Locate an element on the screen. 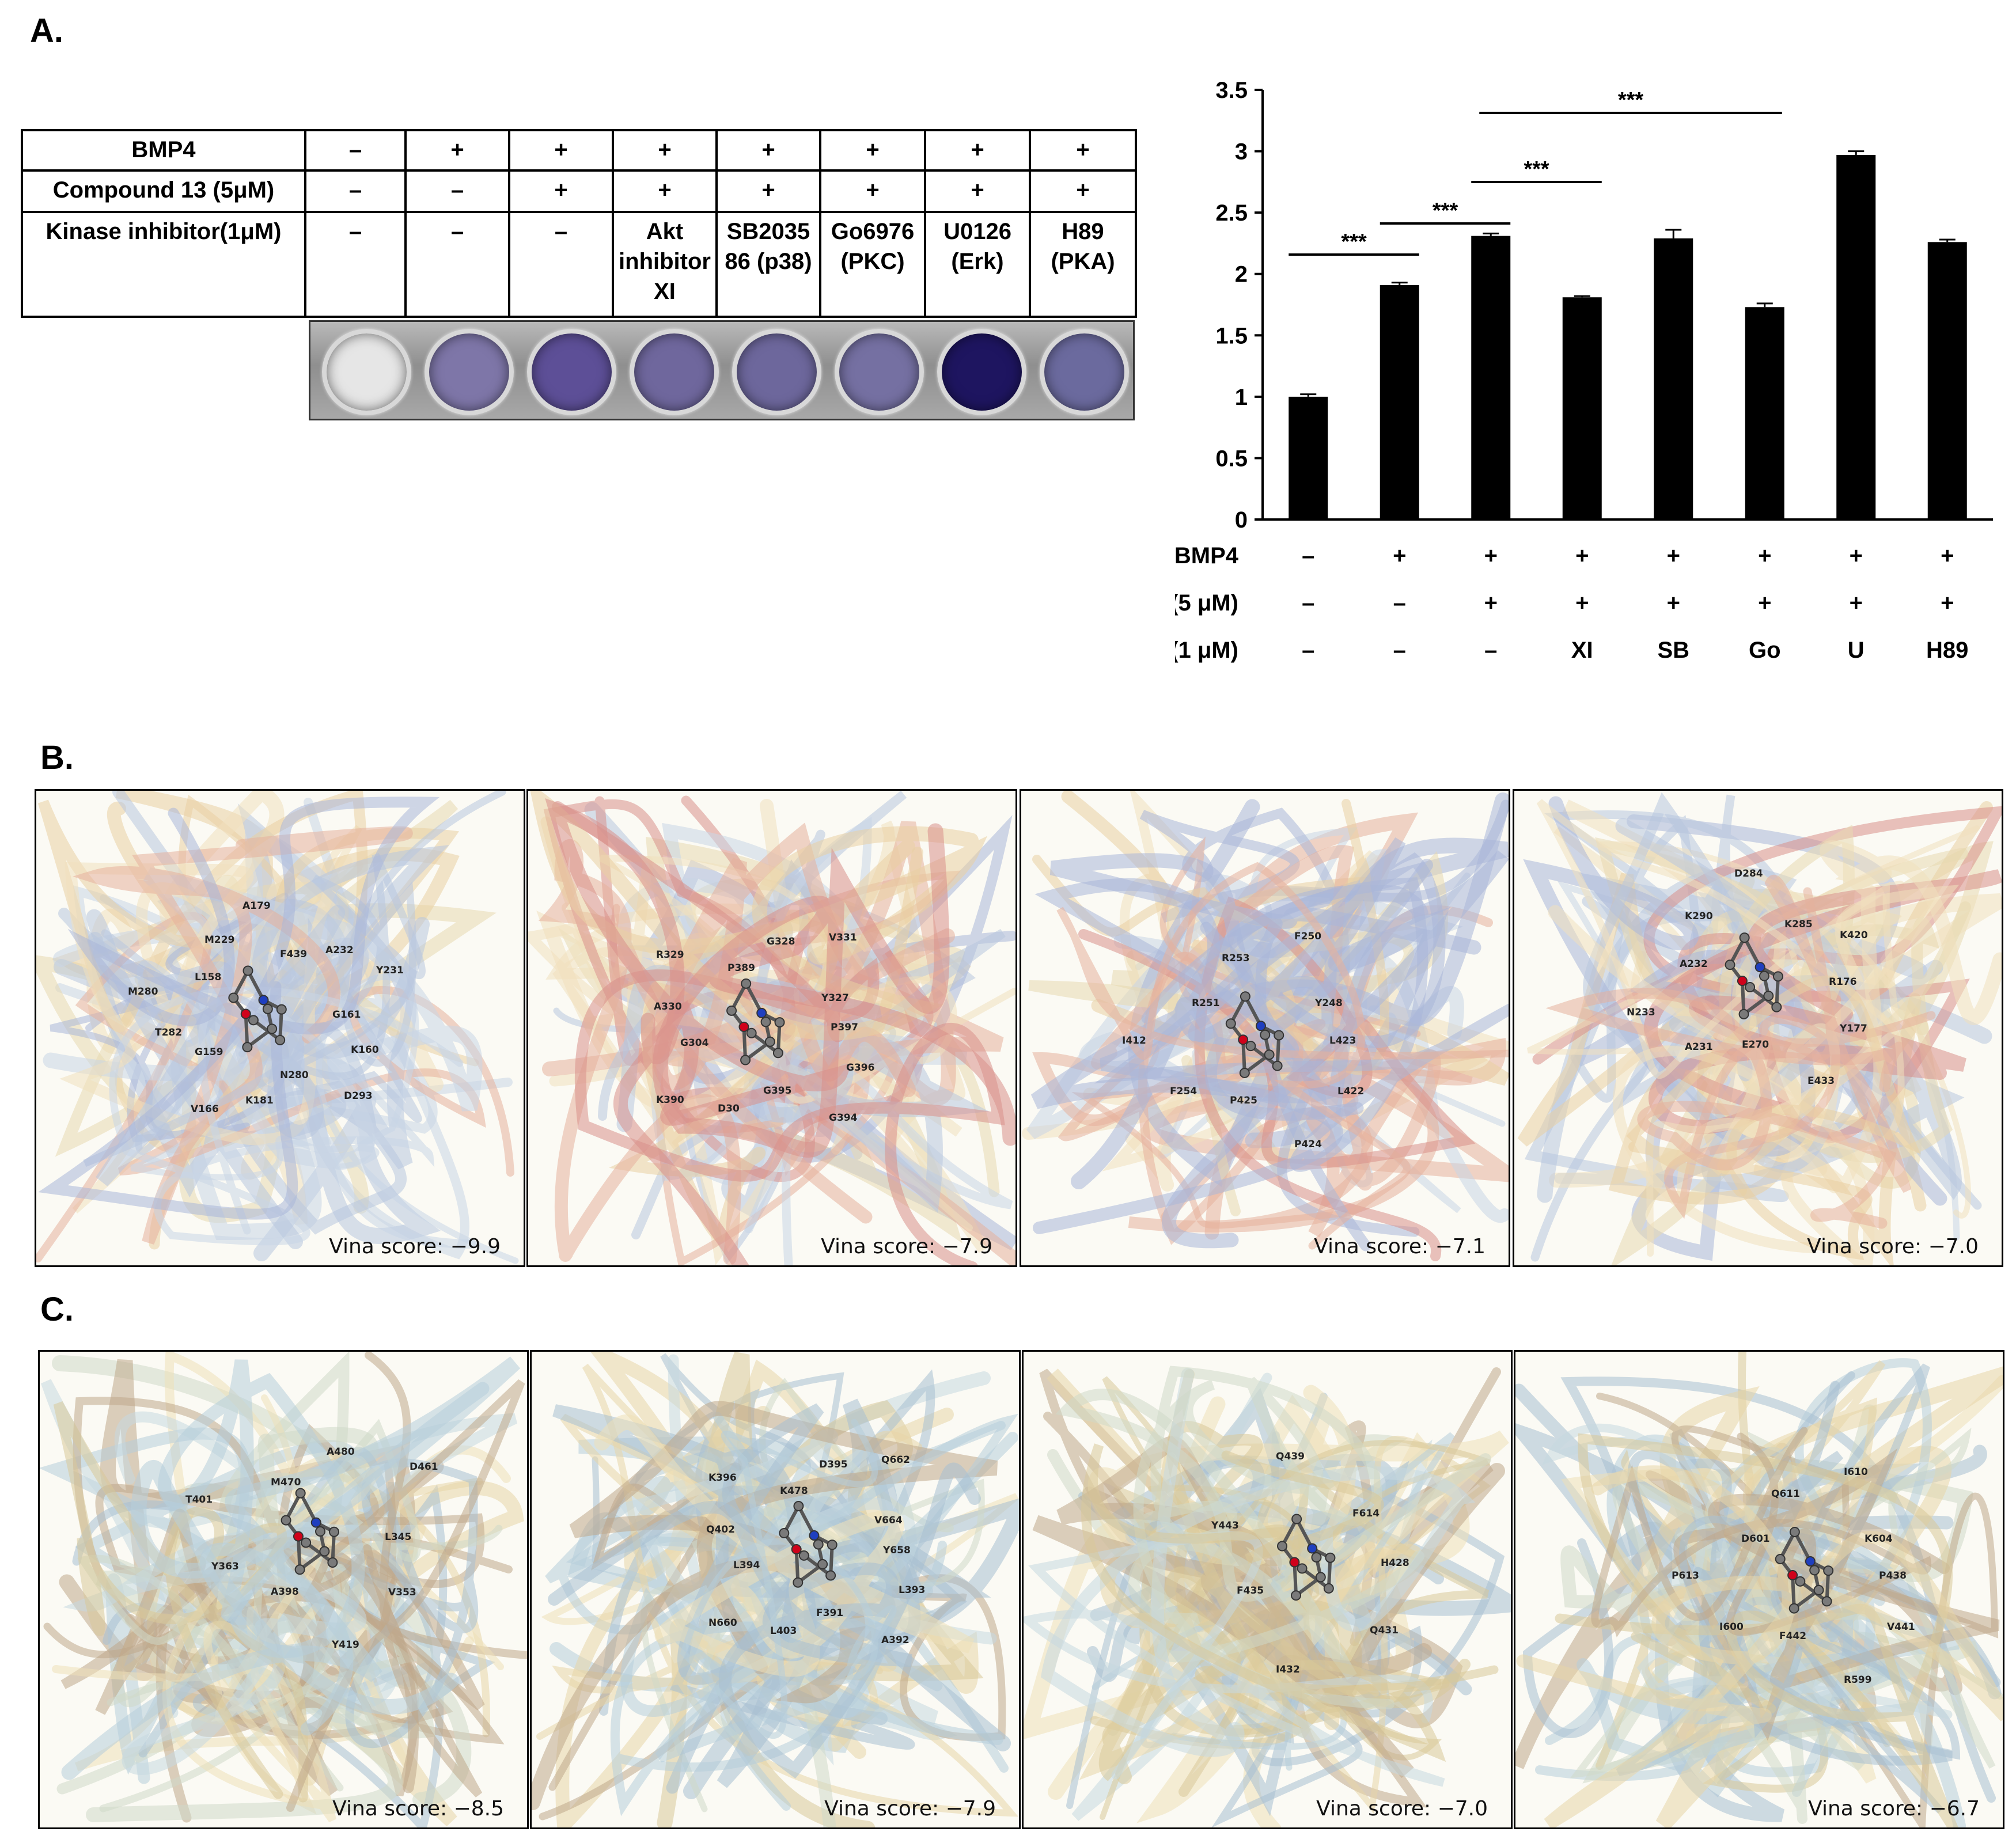  residue-label: Y363 is located at coordinates (225, 1566).